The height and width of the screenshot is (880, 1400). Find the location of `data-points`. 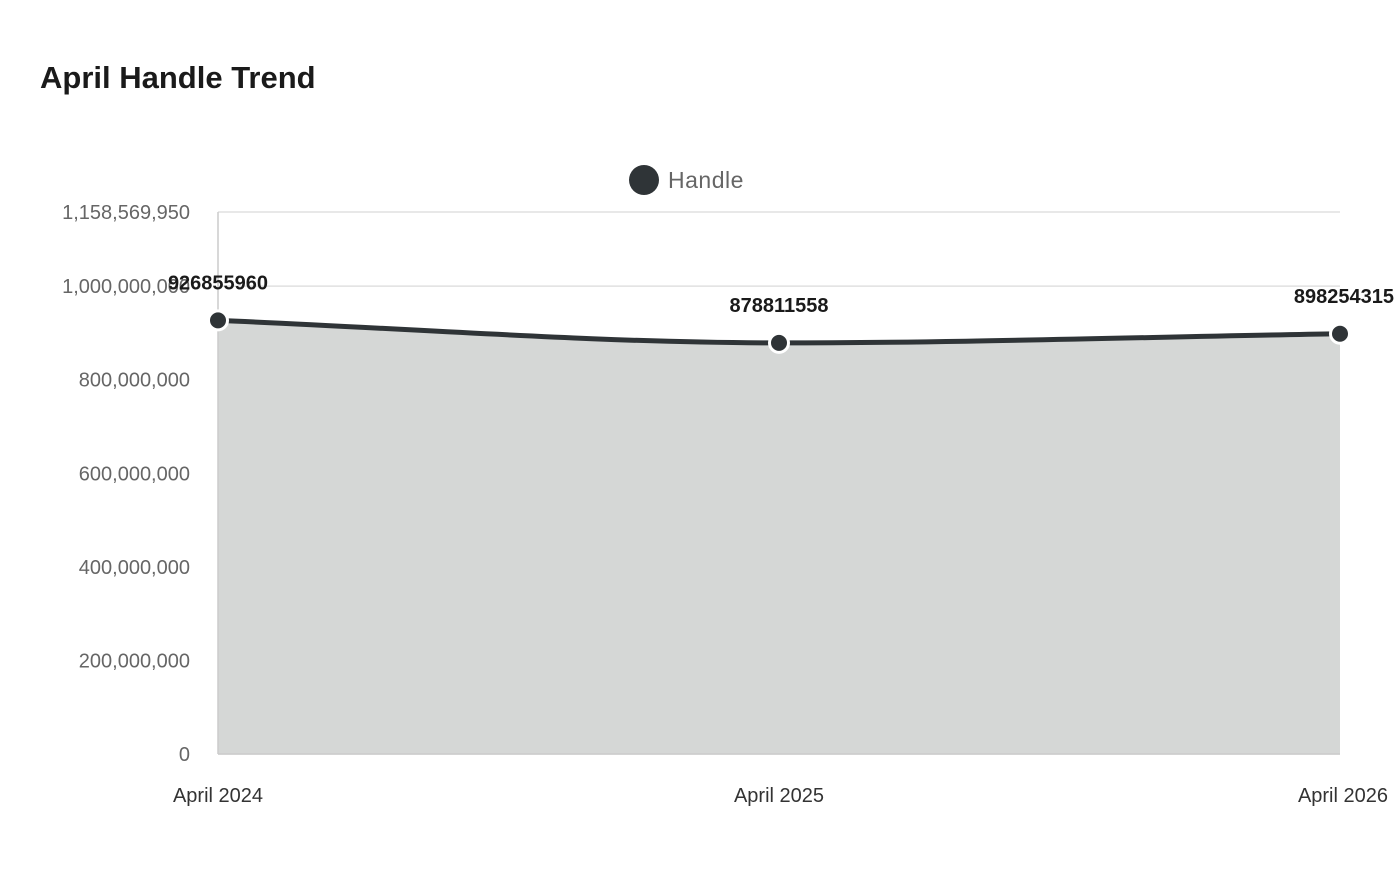

data-points is located at coordinates (779, 331).